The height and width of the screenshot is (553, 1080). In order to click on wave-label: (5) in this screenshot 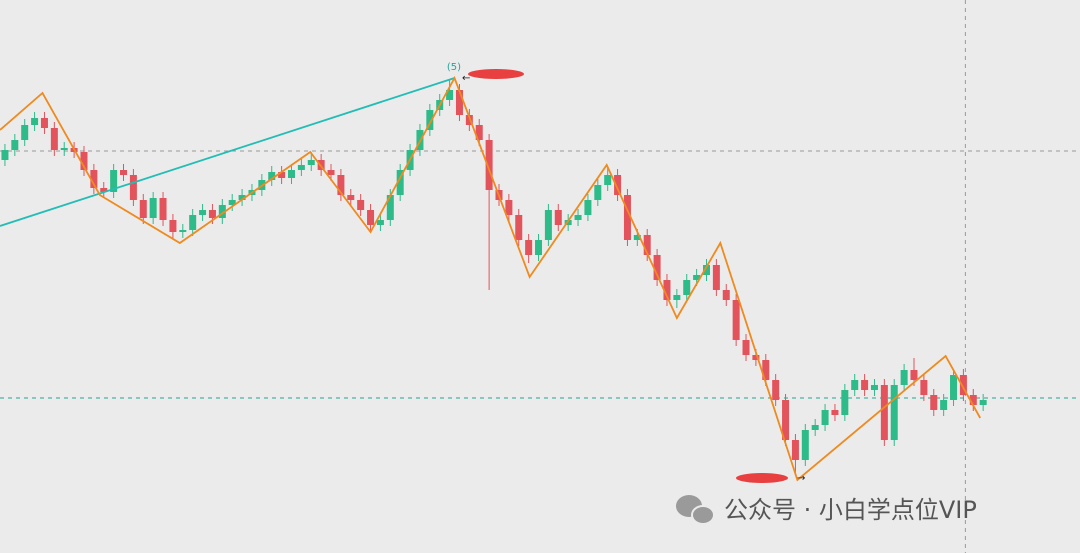, I will do `click(454, 67)`.